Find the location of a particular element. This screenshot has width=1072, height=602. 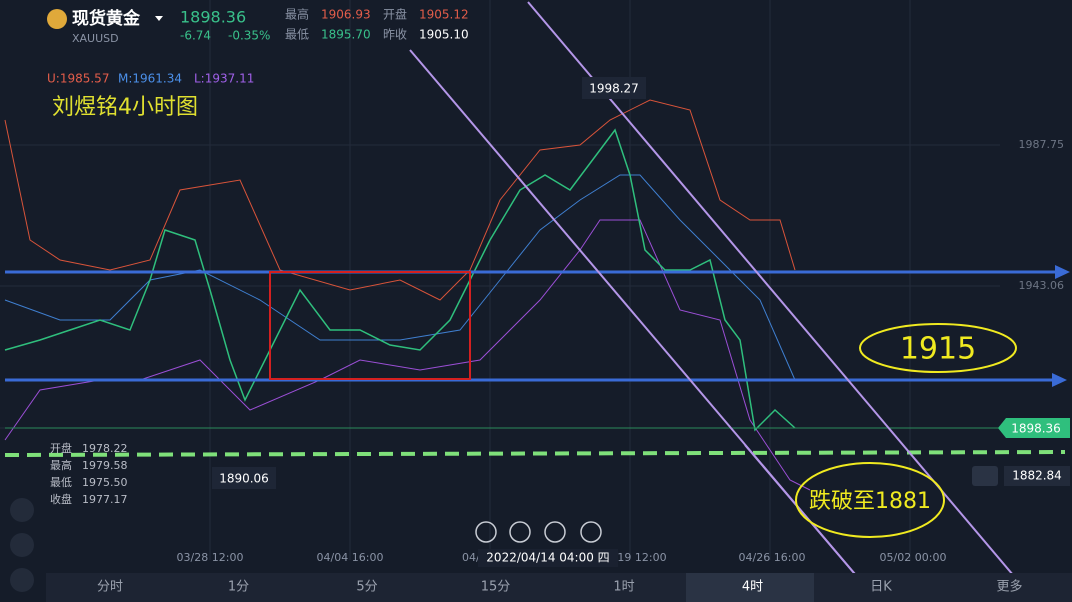

cursor-tag is located at coordinates (1037, 476).